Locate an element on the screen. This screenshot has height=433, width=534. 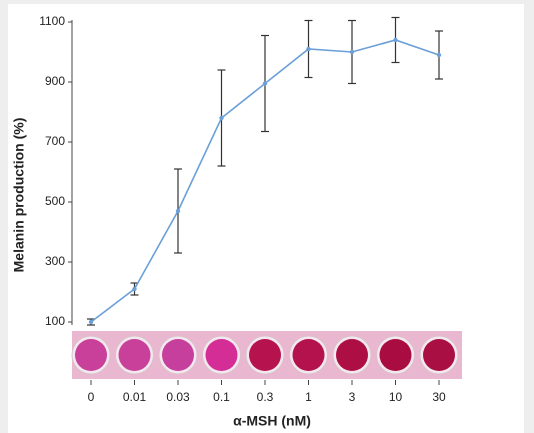
x-axis-title: α-MSH (nM) is located at coordinates (272, 421).